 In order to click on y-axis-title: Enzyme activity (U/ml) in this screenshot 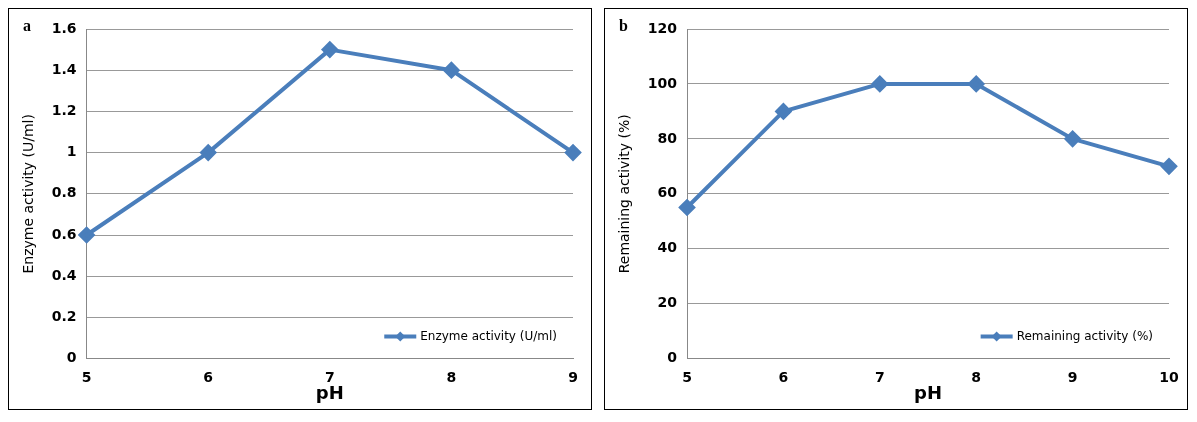, I will do `click(28, 194)`.